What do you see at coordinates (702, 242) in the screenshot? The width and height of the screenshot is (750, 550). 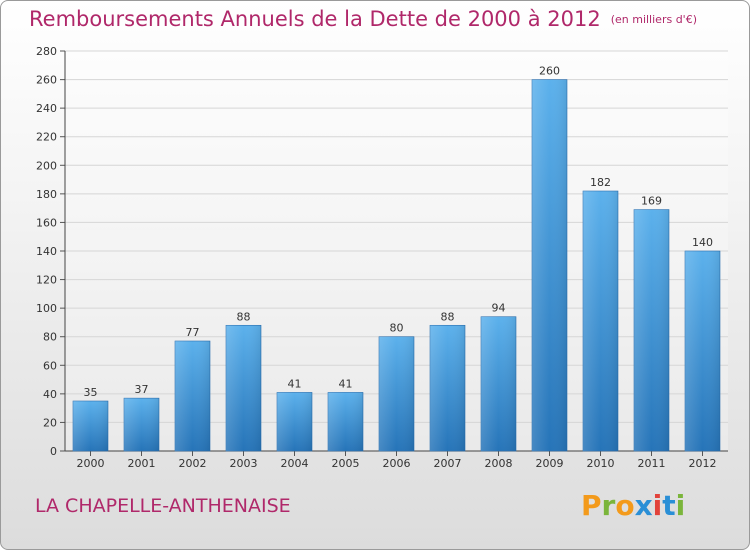 I see `bar-value-label: 140` at bounding box center [702, 242].